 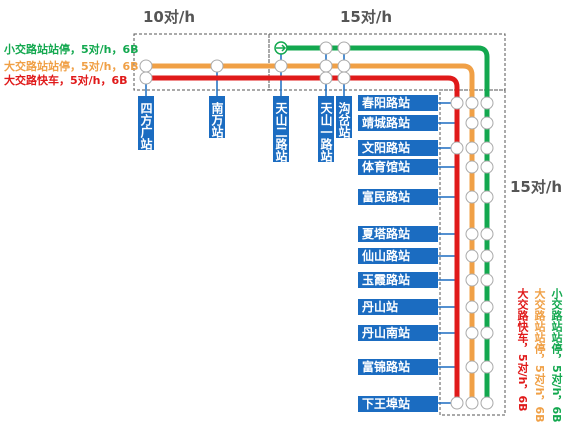 I want to click on station-label: 丹山南站, so click(x=398, y=333).